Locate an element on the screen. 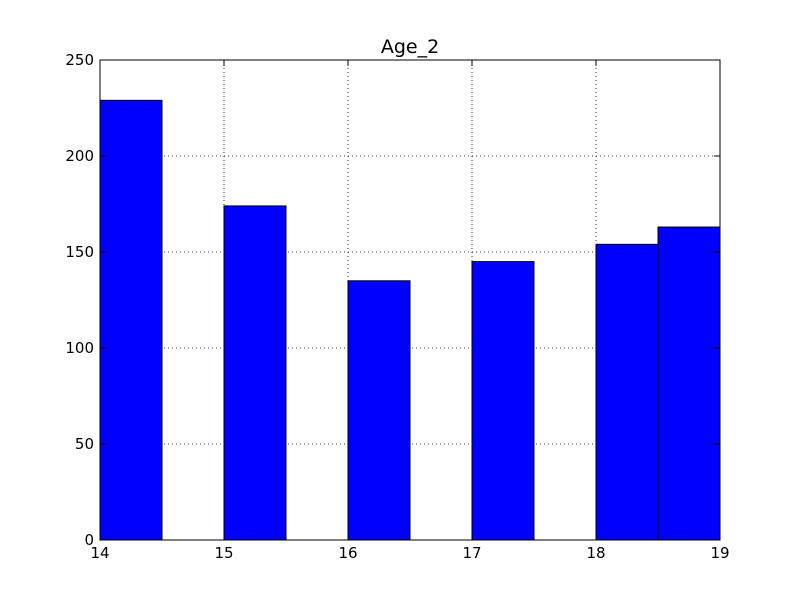  x-tick-label: 16 is located at coordinates (347, 553).